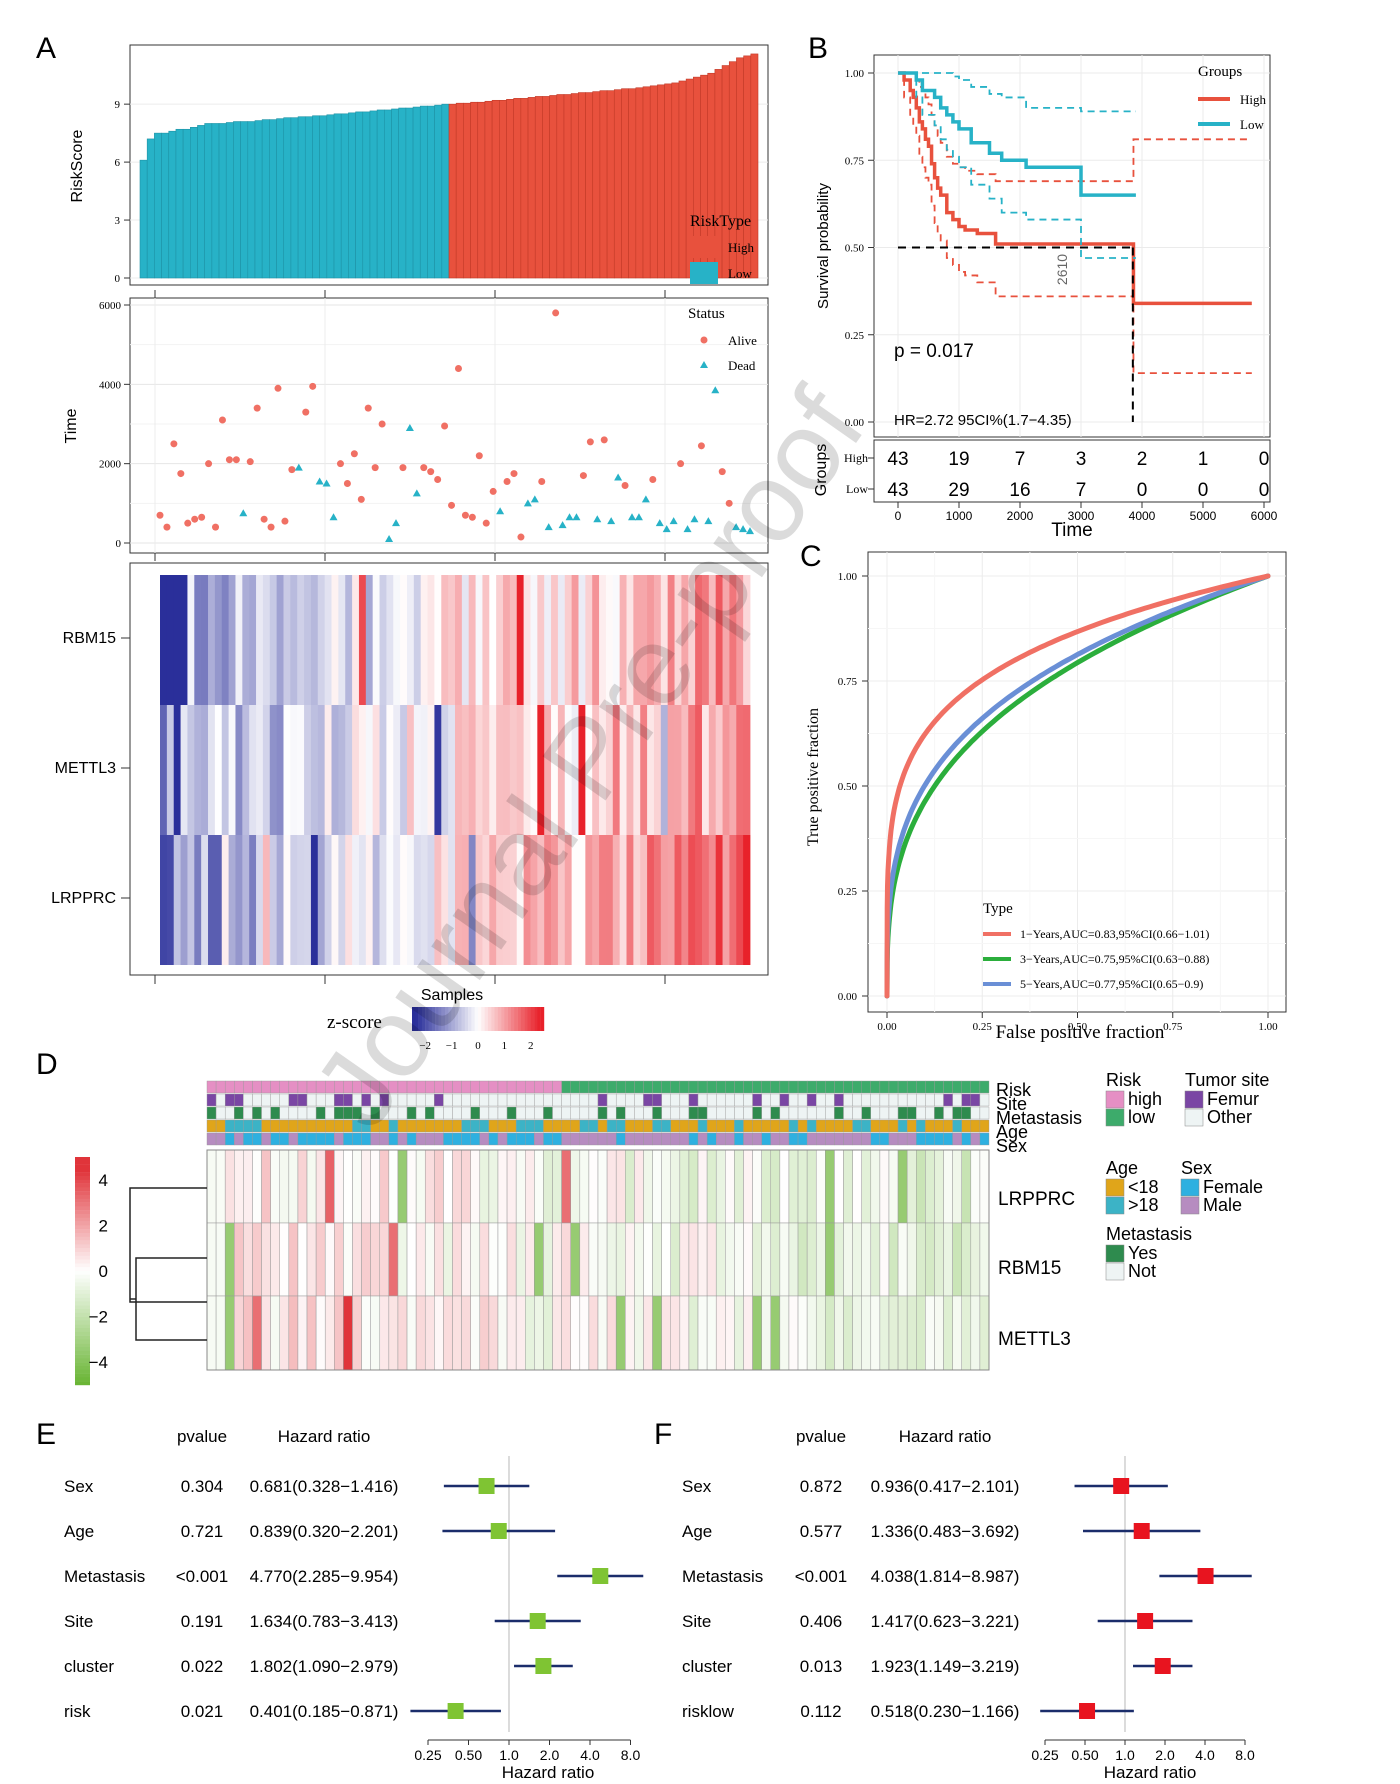  I want to click on roc-legend-3y: 3−Years,AUC=0.75,95%CI(0.63−0.88), so click(1114, 959).